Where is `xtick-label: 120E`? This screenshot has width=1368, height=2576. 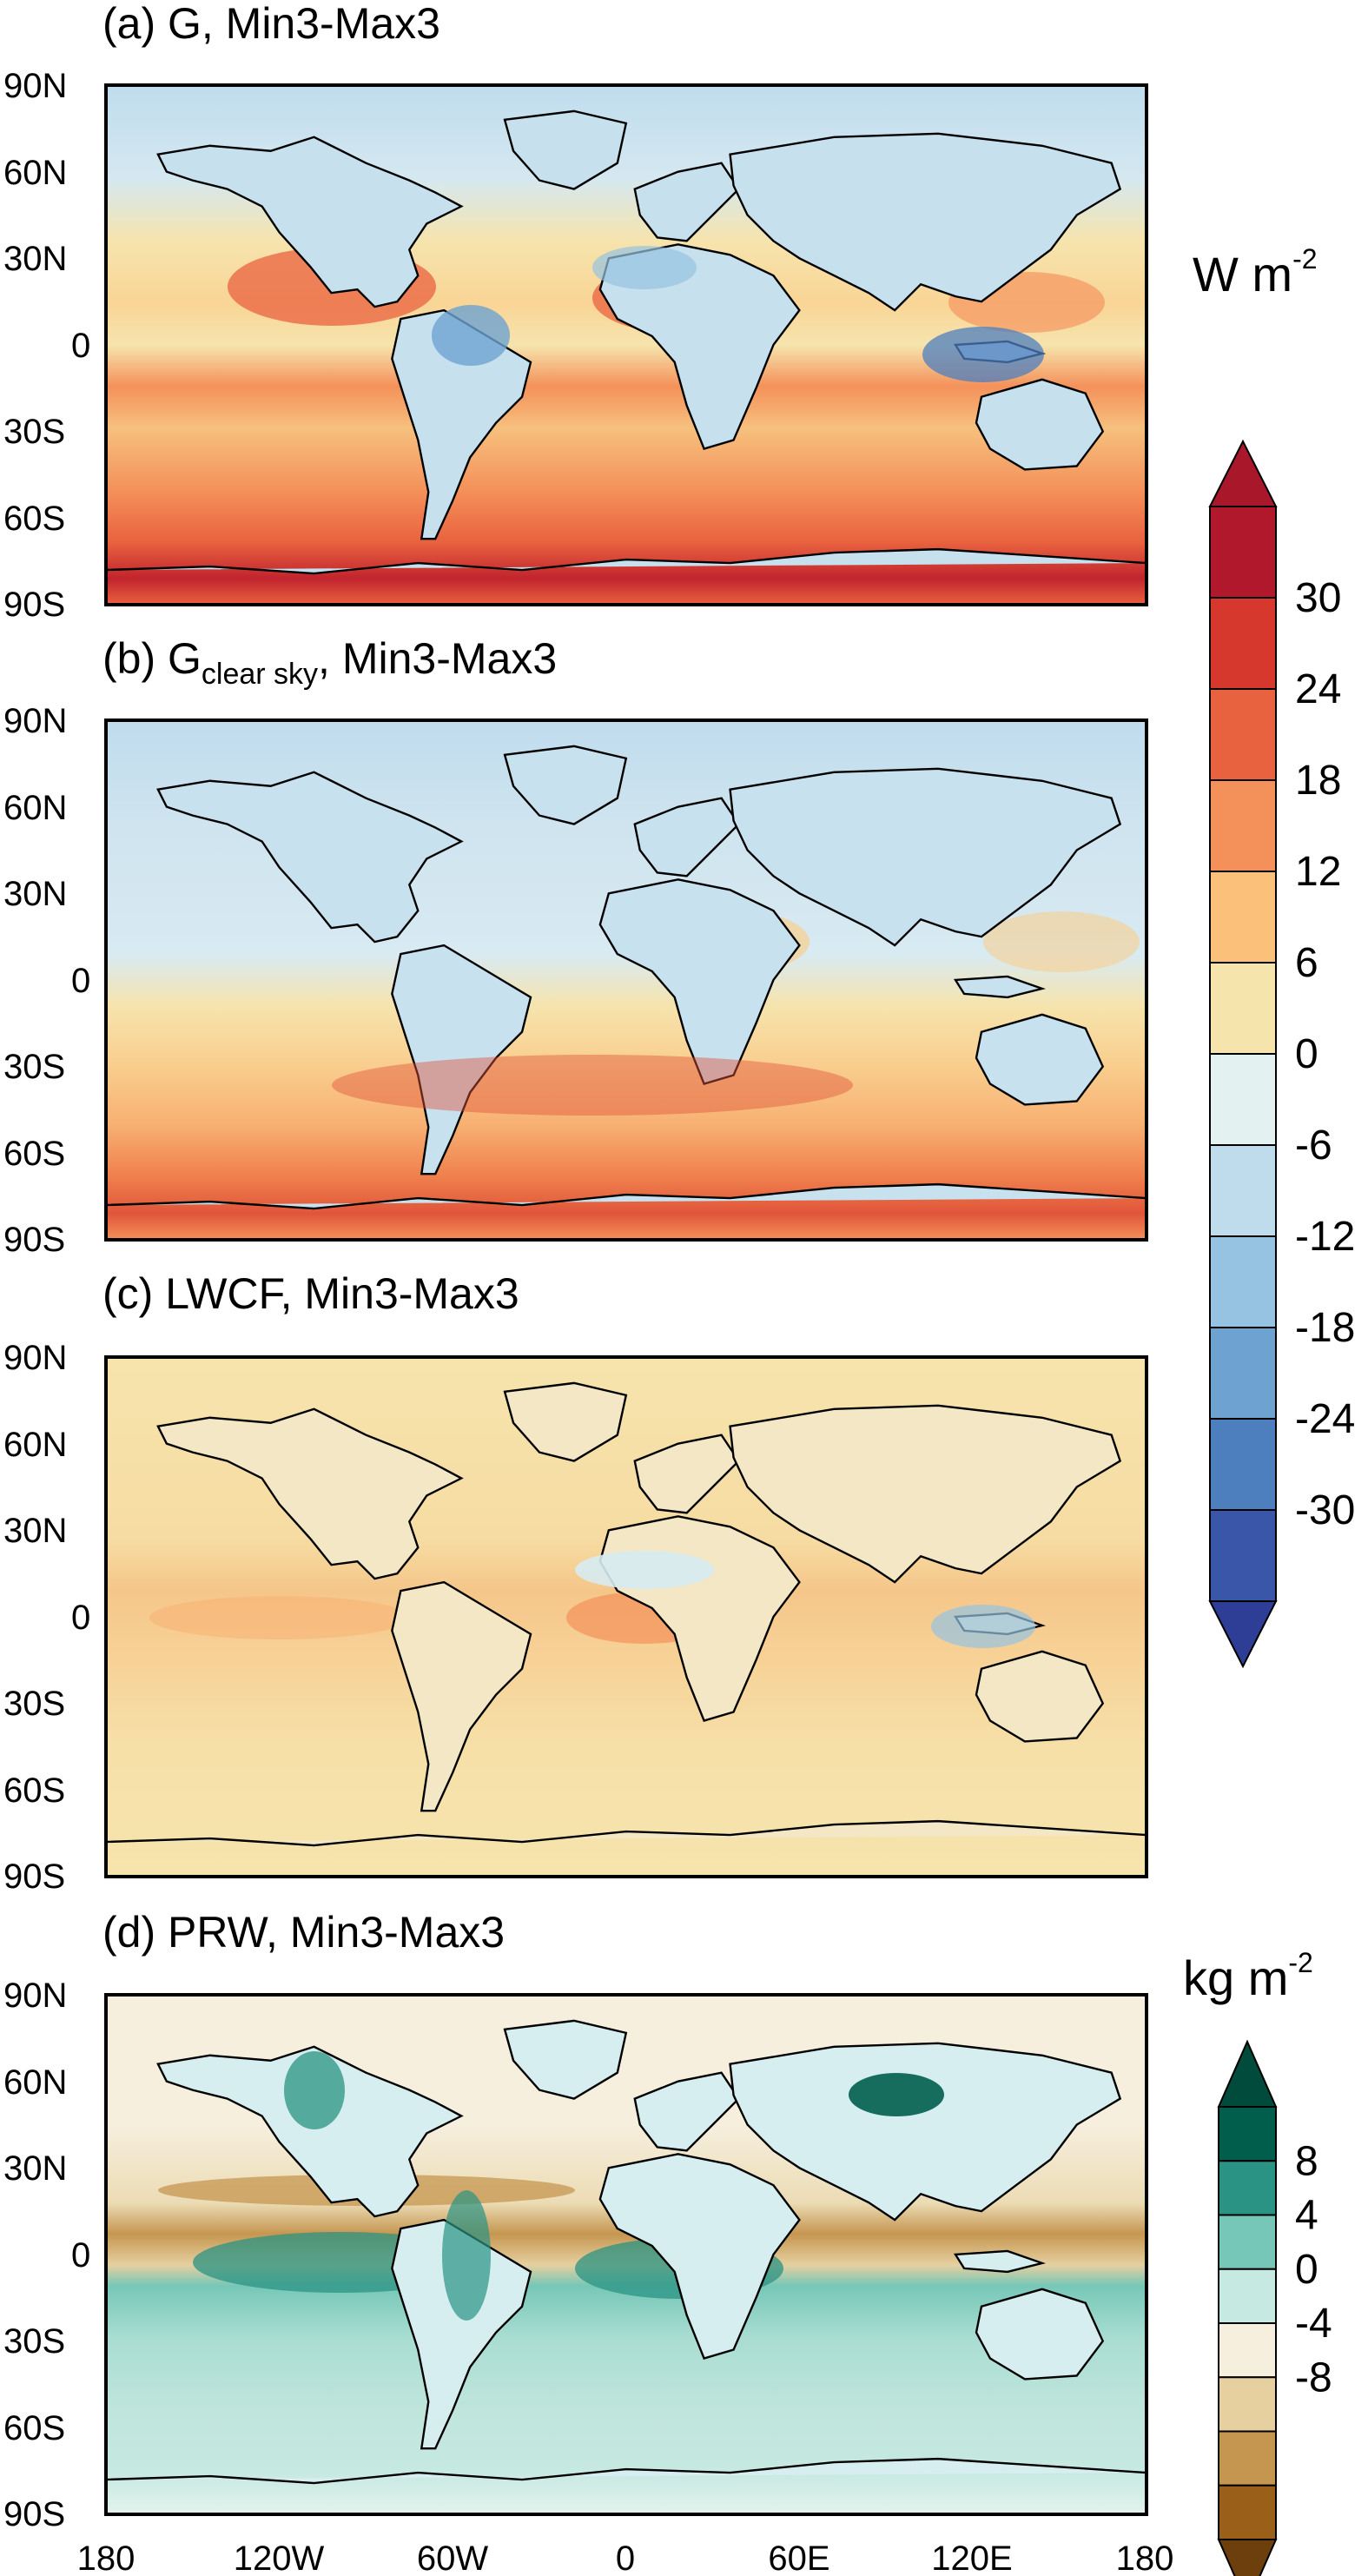 xtick-label: 120E is located at coordinates (972, 2558).